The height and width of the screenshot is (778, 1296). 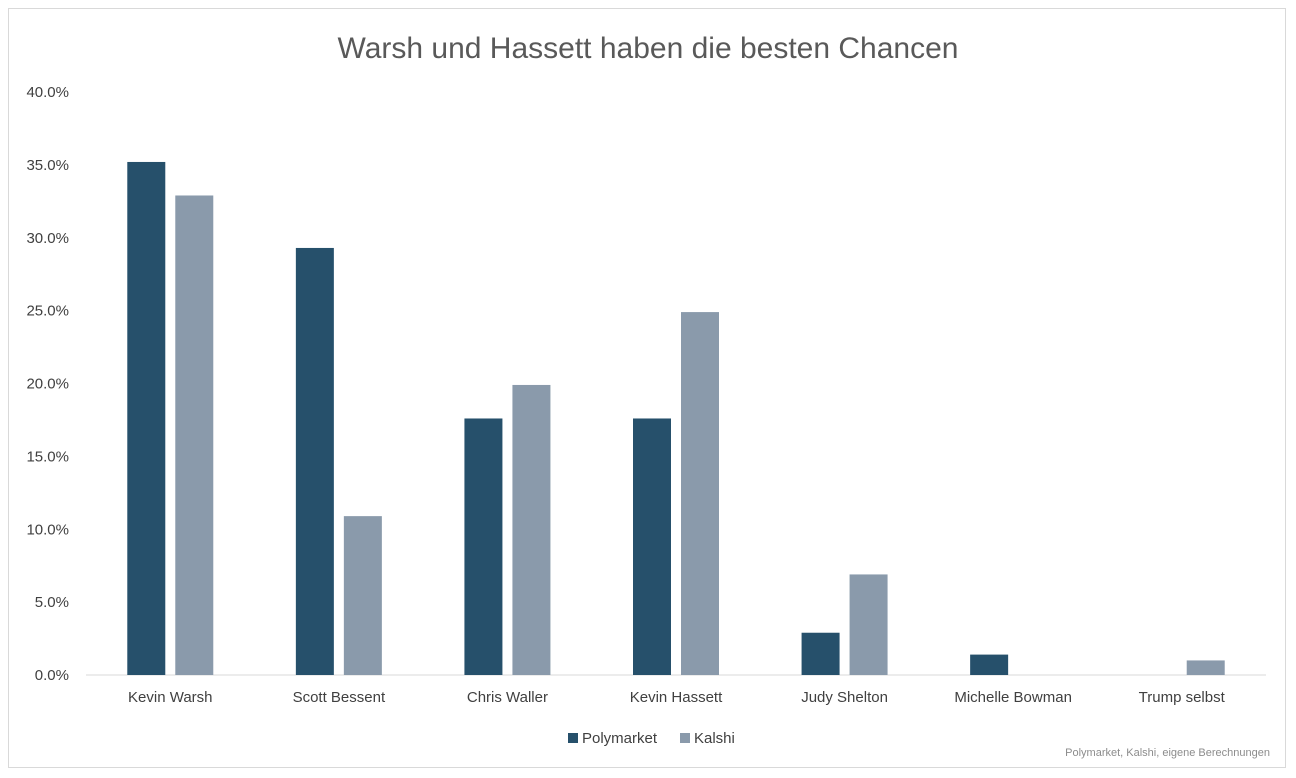 What do you see at coordinates (620, 738) in the screenshot?
I see `legend-label: Polymarket` at bounding box center [620, 738].